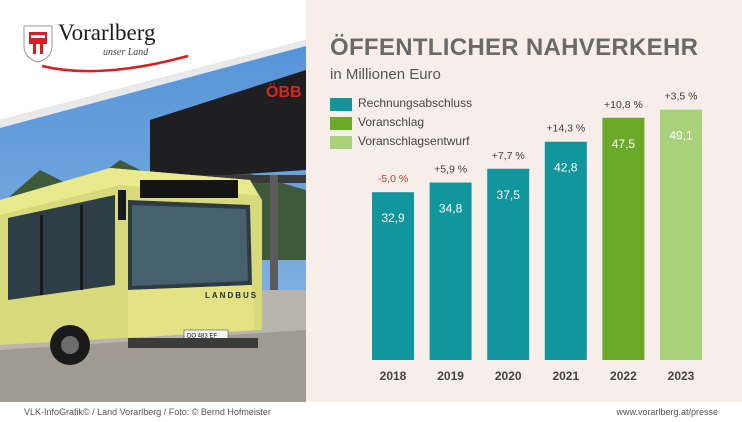 This screenshot has width=742, height=422. What do you see at coordinates (450, 170) in the screenshot?
I see `change-label: +5,9 %` at bounding box center [450, 170].